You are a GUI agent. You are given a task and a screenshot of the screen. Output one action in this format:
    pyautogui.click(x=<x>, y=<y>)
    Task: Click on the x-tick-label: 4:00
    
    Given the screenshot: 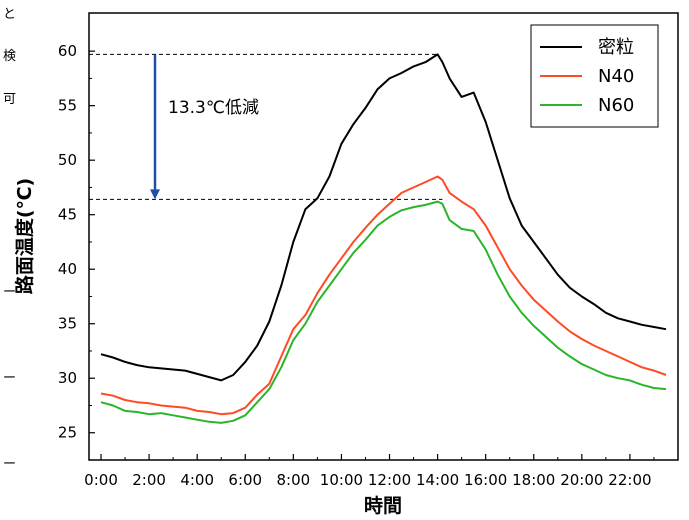 What is the action you would take?
    pyautogui.click(x=197, y=480)
    